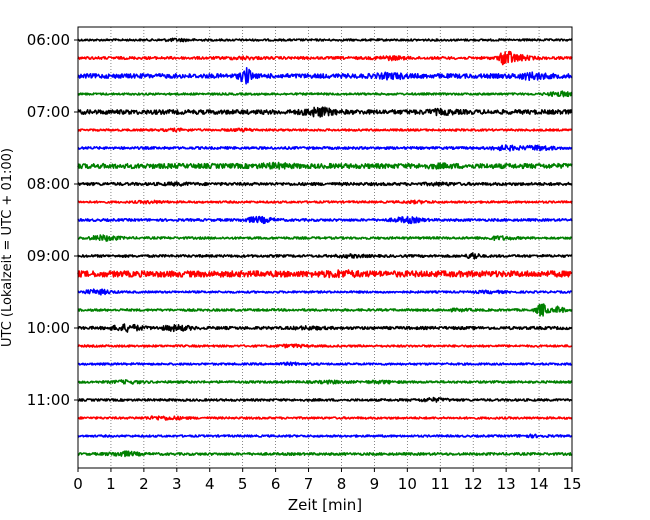 The height and width of the screenshot is (520, 650). What do you see at coordinates (539, 484) in the screenshot?
I see `x-tick-label: 14` at bounding box center [539, 484].